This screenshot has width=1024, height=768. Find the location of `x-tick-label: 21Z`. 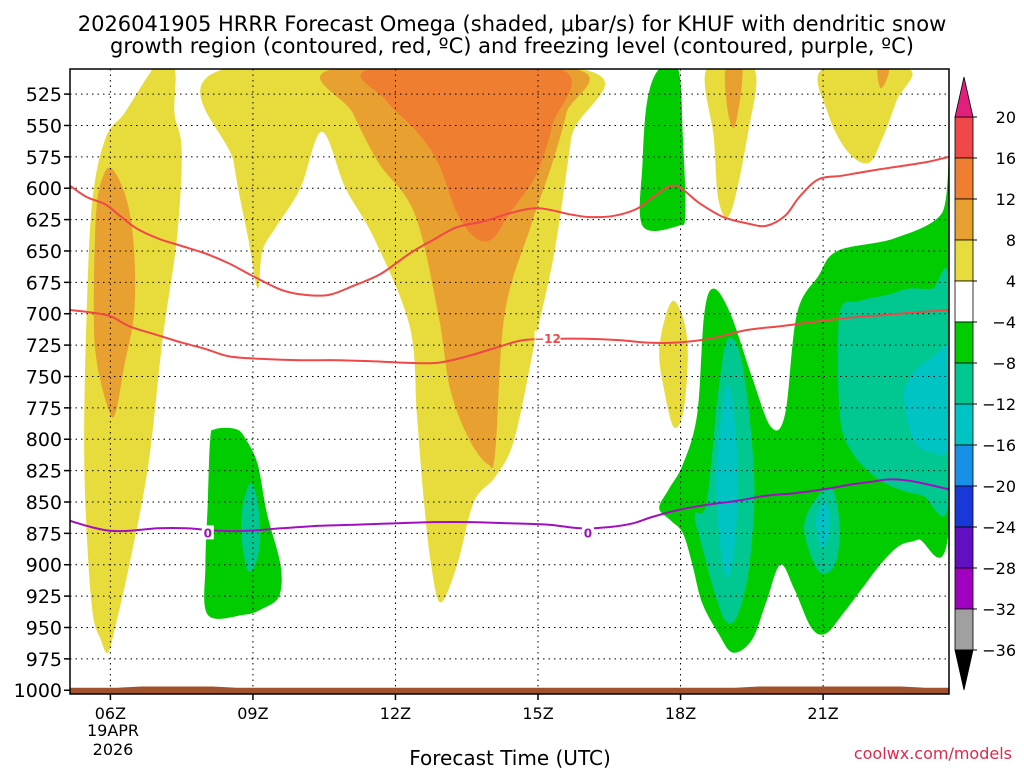

x-tick-label: 21Z is located at coordinates (822, 713).